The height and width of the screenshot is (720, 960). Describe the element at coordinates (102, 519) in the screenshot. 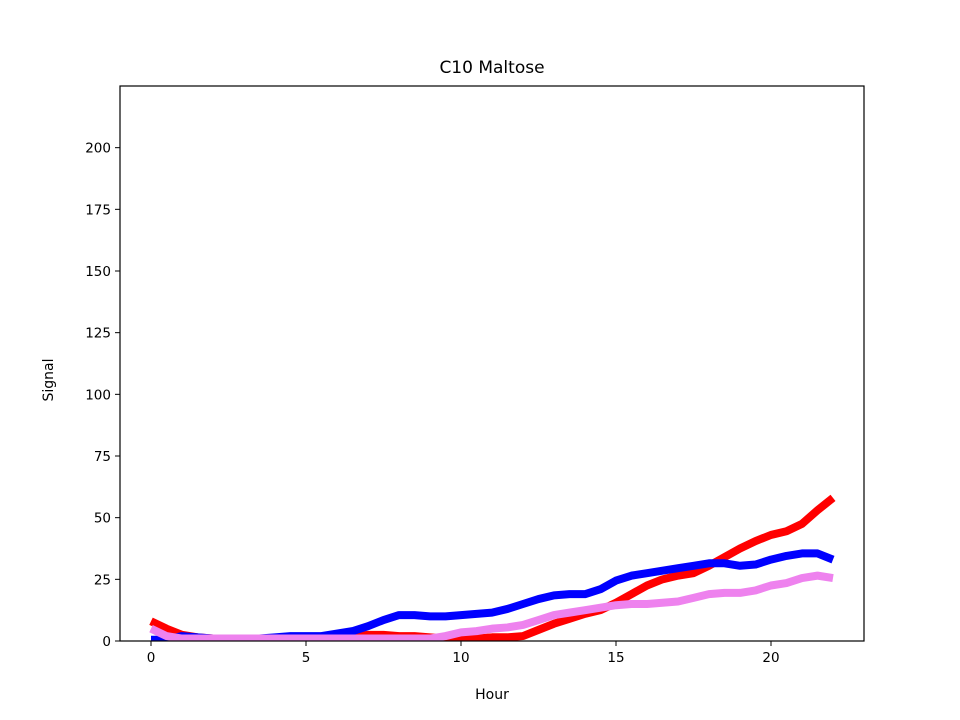

I see `y-tick-label: 50` at that location.